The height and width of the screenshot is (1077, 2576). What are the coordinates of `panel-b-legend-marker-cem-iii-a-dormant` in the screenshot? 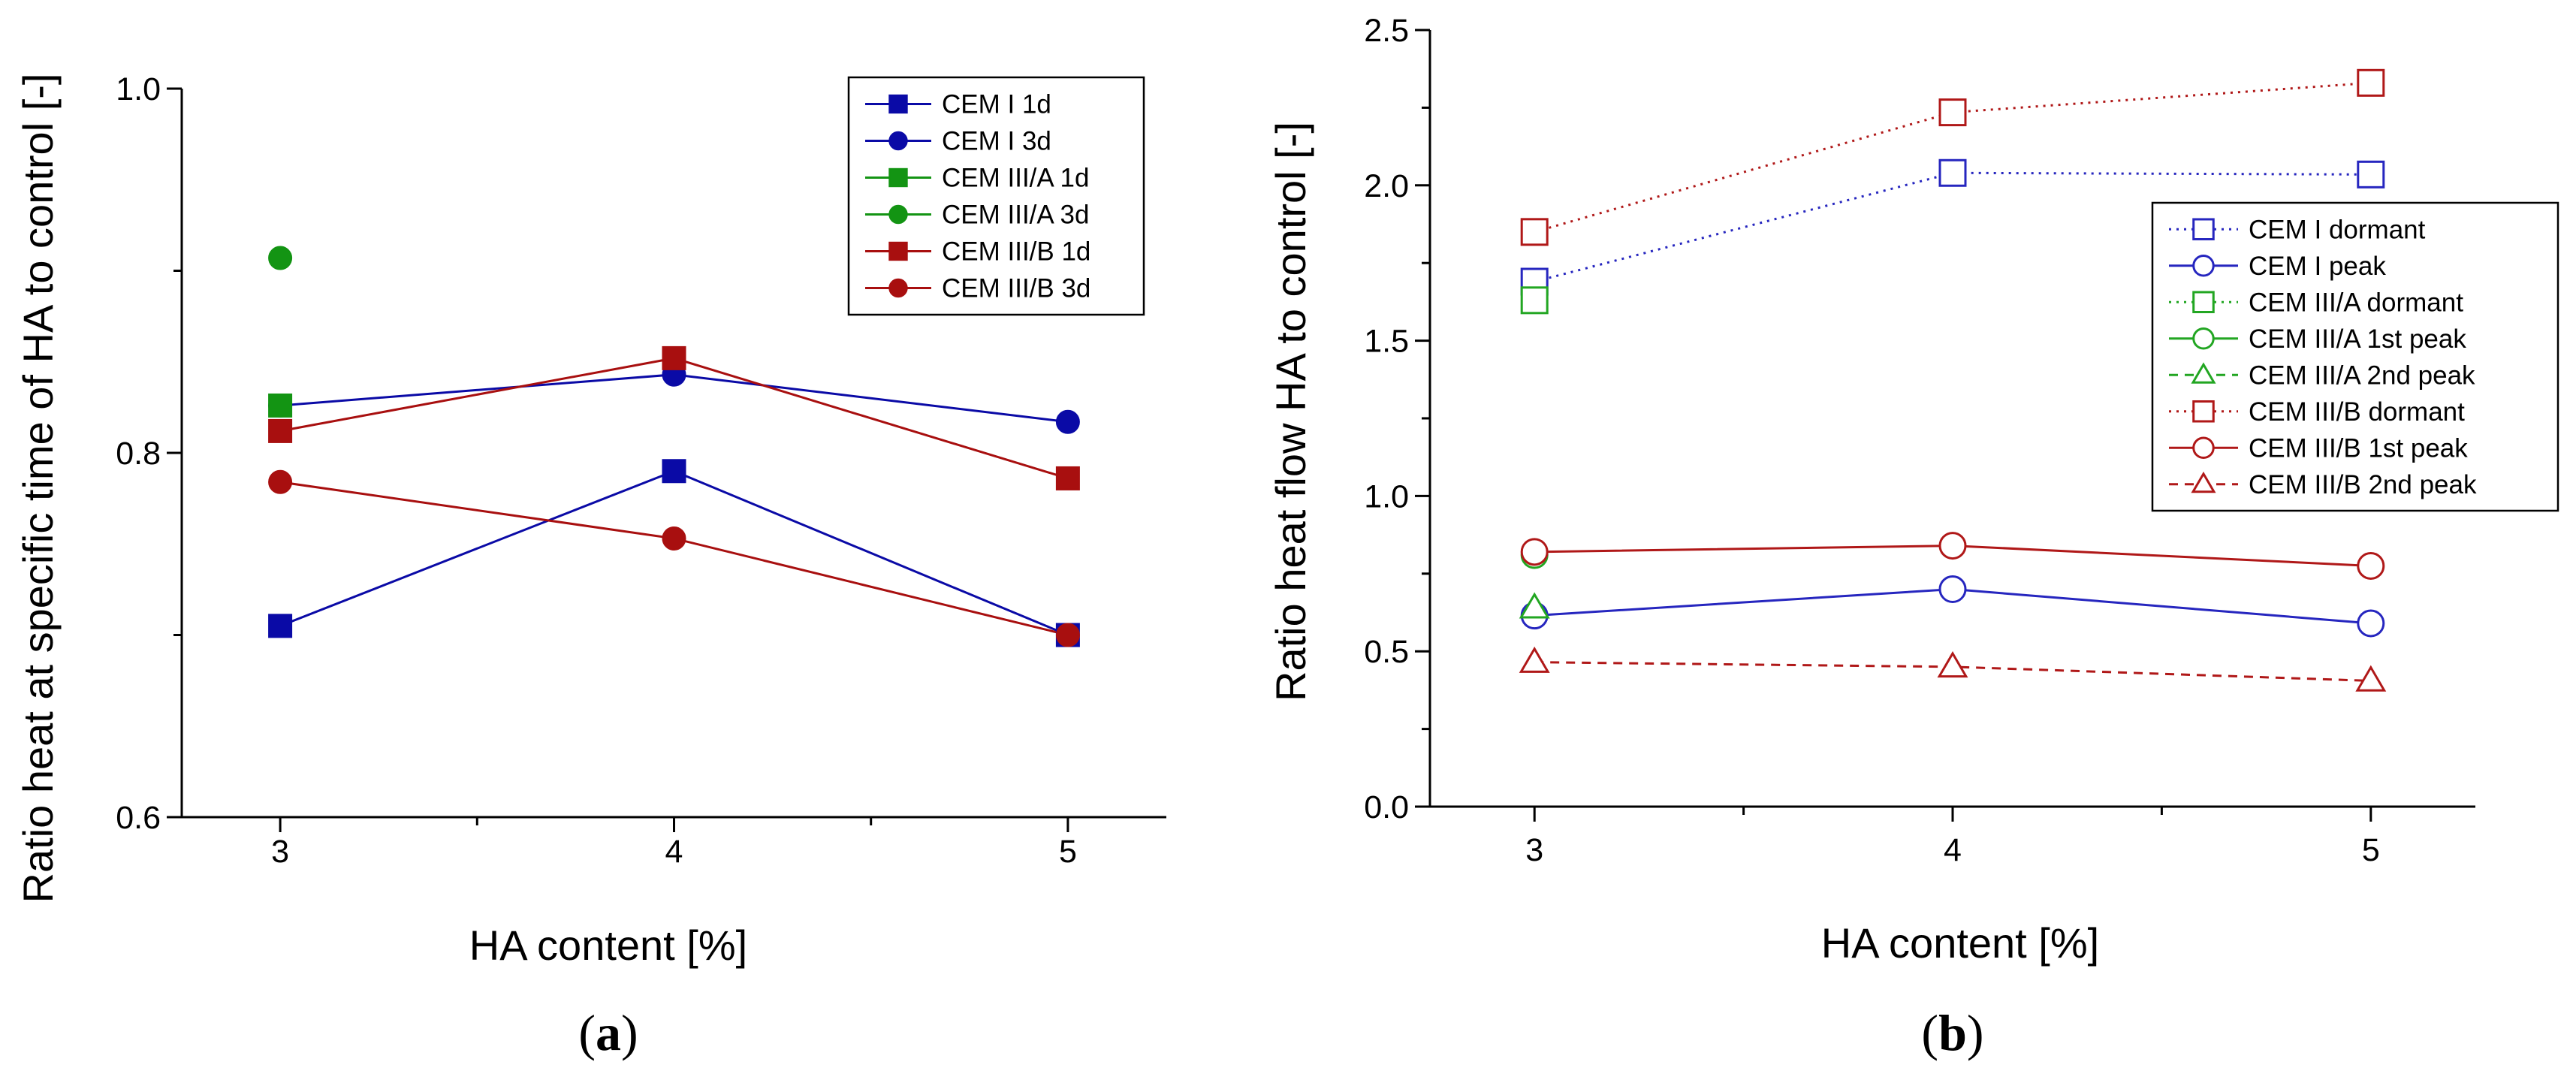 It's located at (2203, 302).